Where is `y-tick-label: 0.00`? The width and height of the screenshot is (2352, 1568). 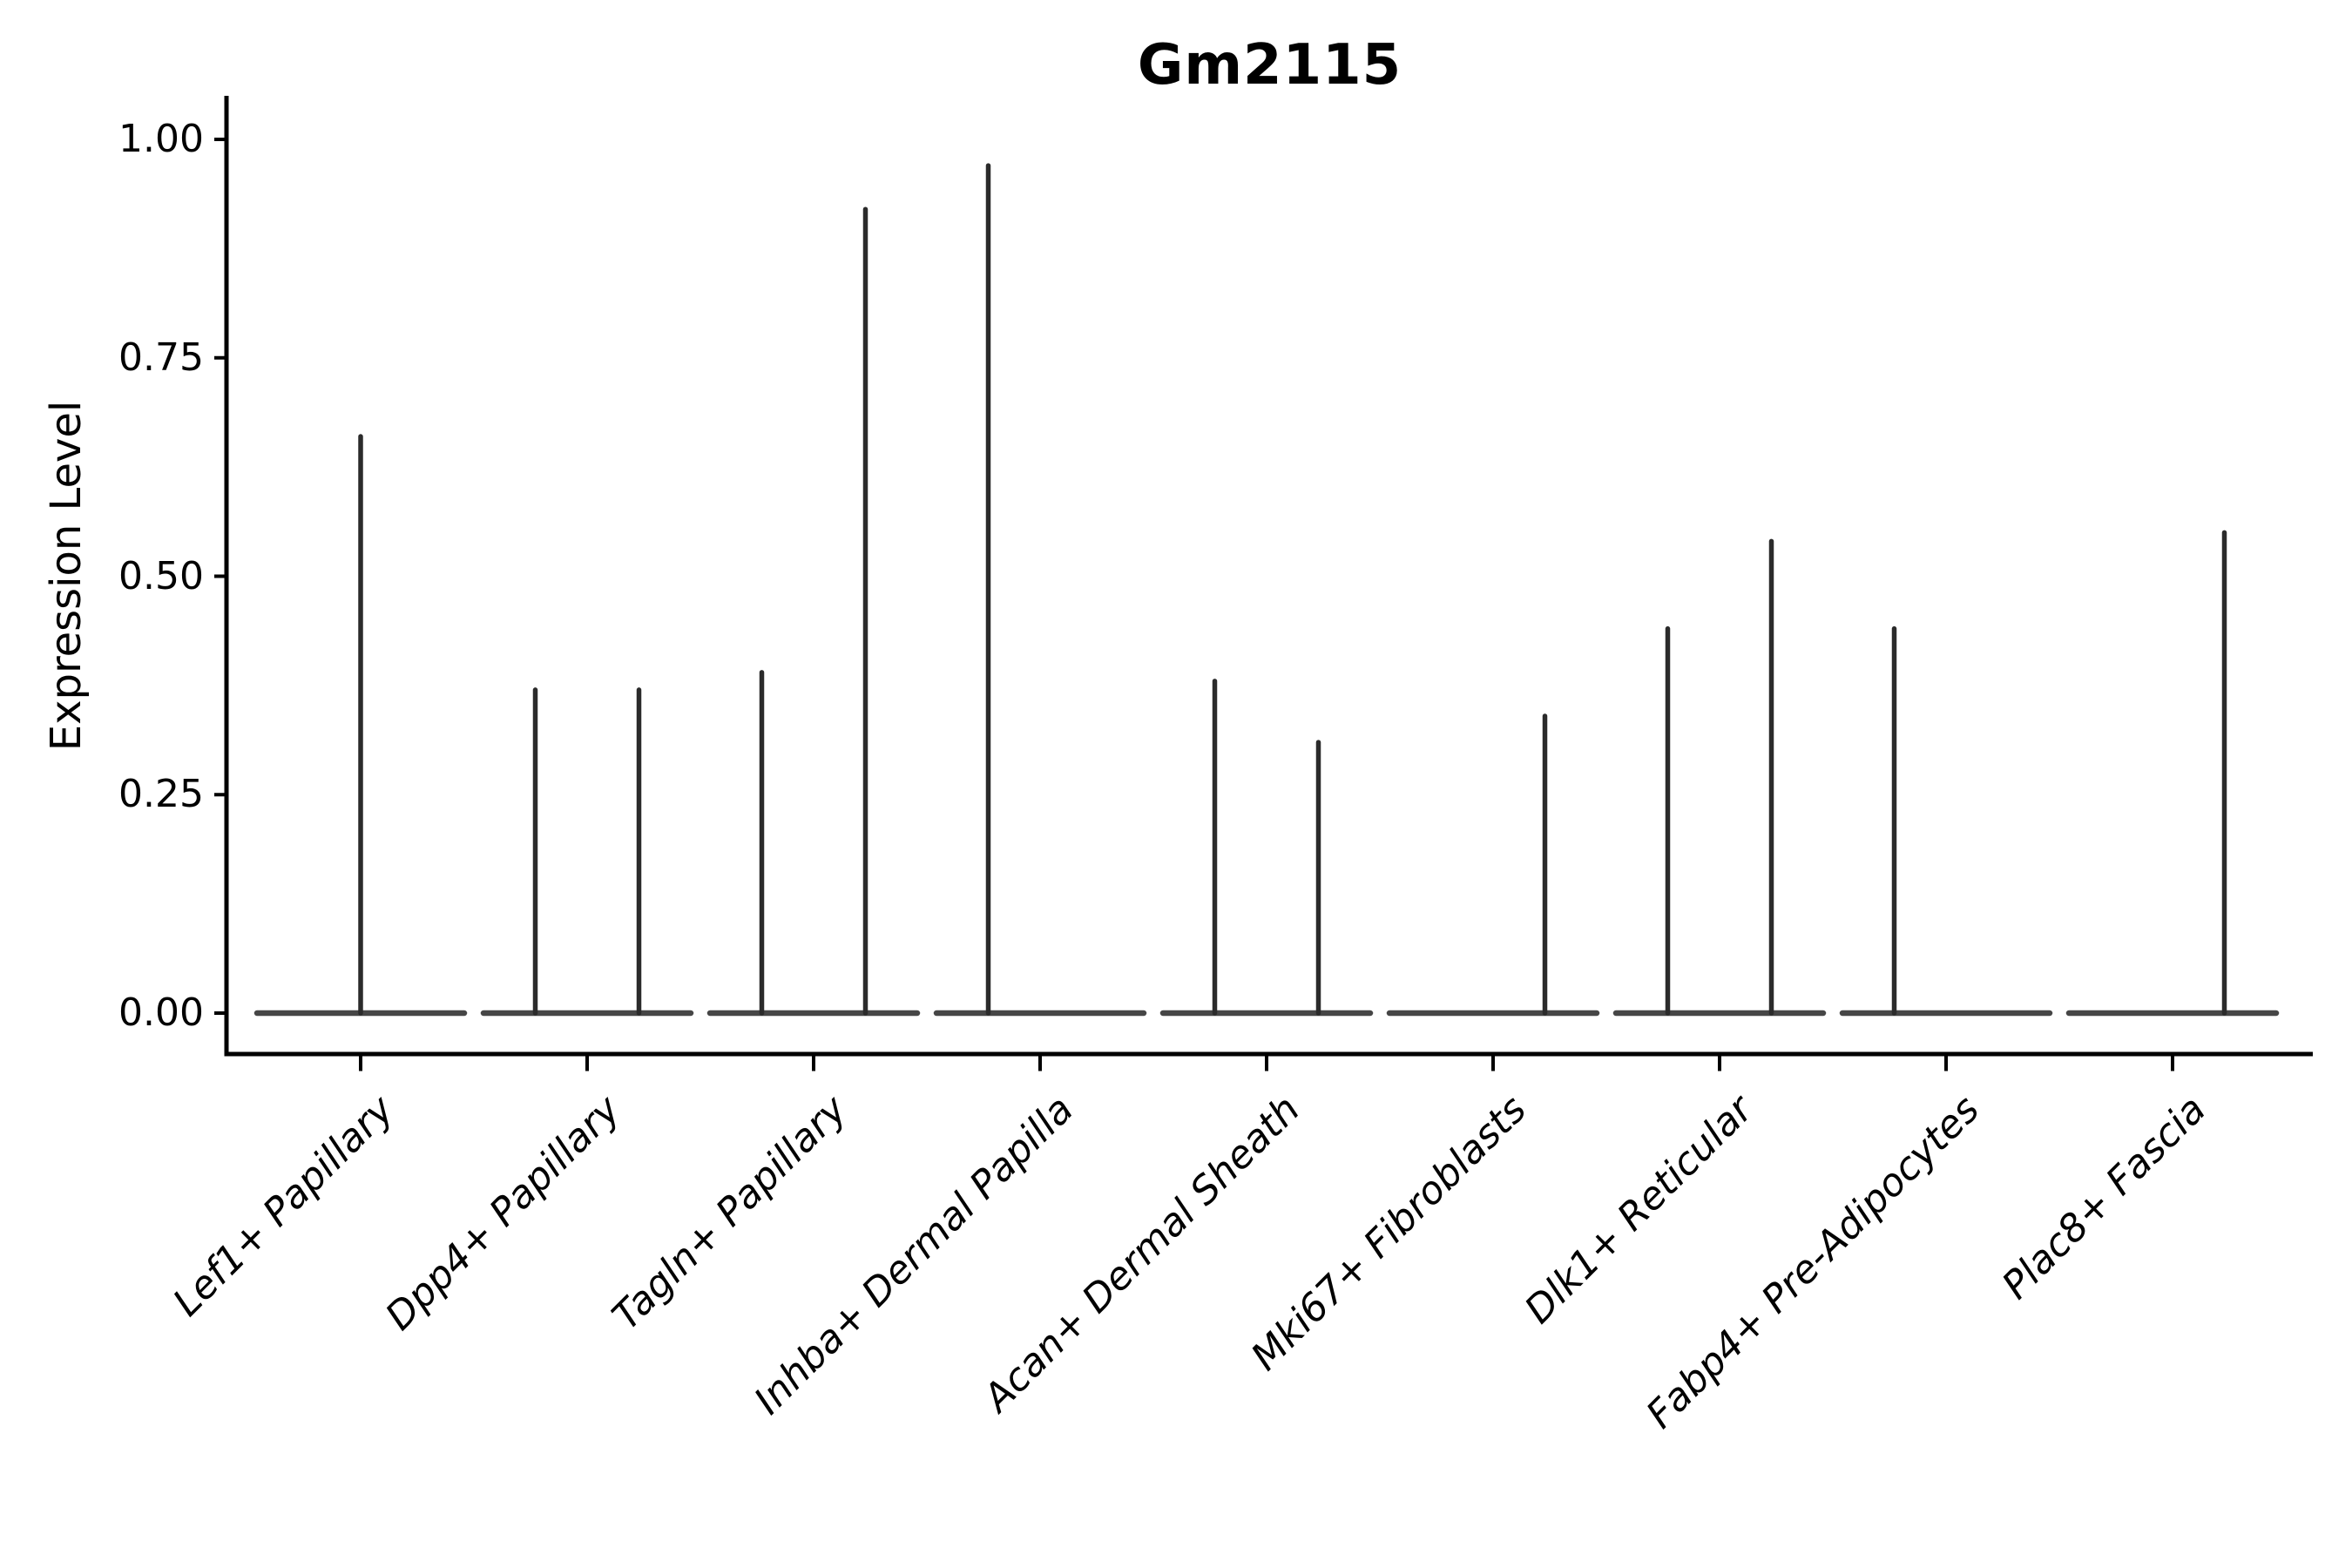
y-tick-label: 0.00 is located at coordinates (161, 1013).